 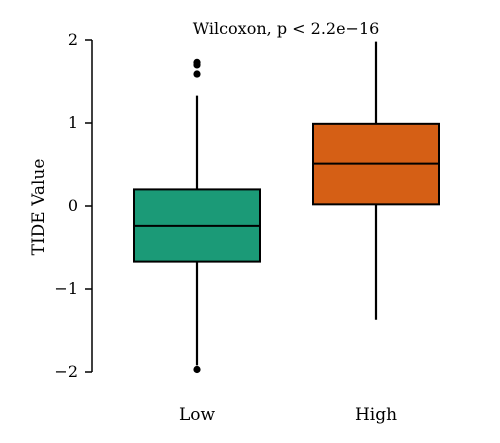 I want to click on x-axis-labels: Low High, so click(x=288, y=415).